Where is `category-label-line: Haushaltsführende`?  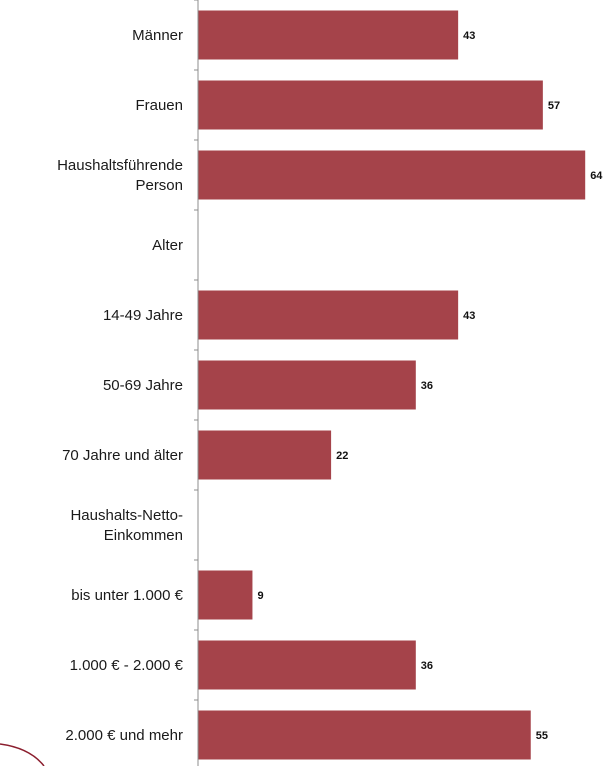 category-label-line: Haushaltsführende is located at coordinates (120, 165).